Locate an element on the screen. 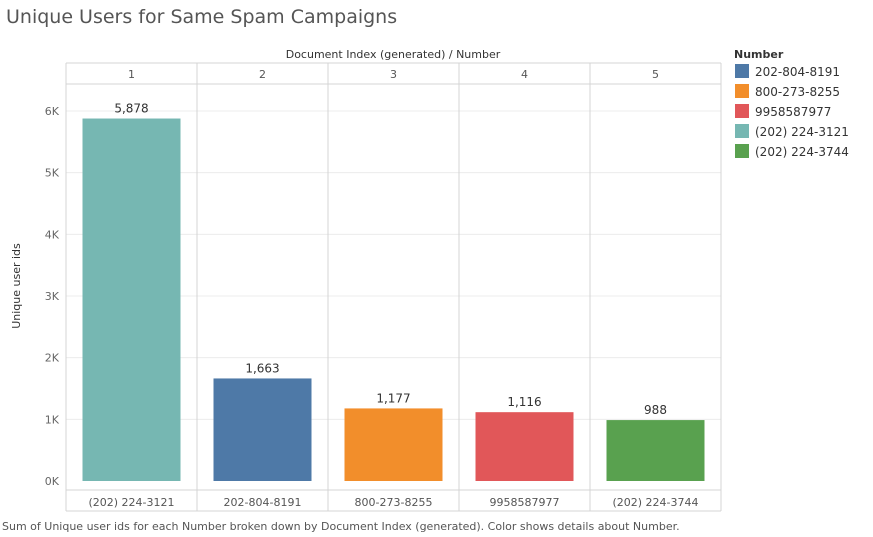 This screenshot has width=873, height=537. legend-title: Number is located at coordinates (759, 54).